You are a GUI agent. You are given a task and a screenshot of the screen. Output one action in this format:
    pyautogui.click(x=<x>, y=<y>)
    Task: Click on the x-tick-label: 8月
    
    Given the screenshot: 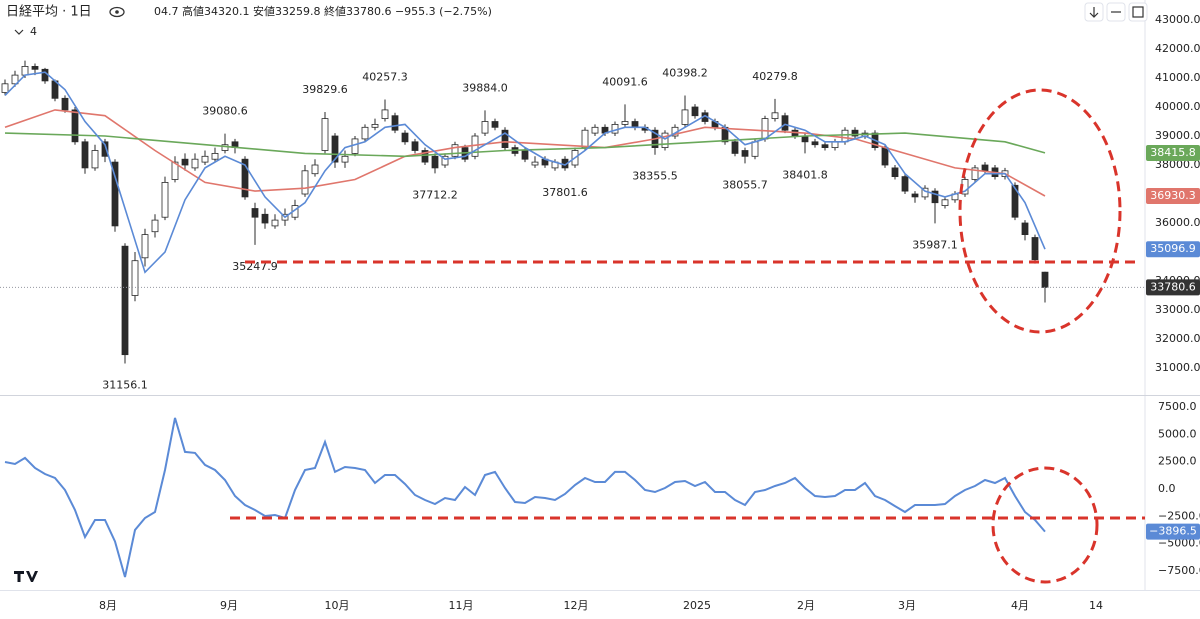 What is the action you would take?
    pyautogui.click(x=108, y=605)
    